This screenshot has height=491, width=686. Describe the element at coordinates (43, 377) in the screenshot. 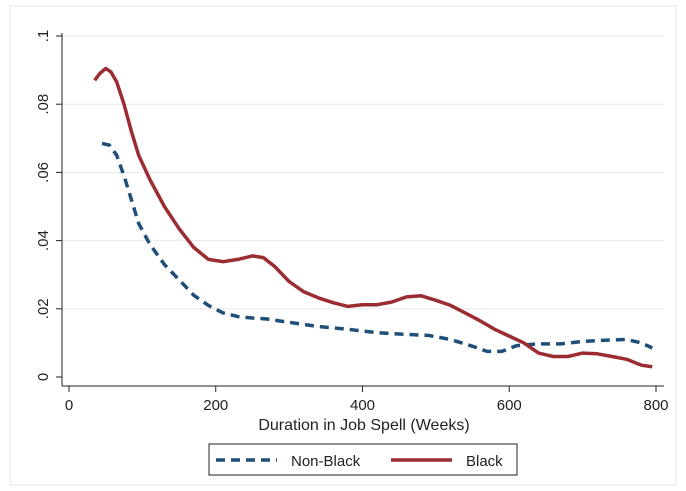

I see `y-tick-label-0: 0` at that location.